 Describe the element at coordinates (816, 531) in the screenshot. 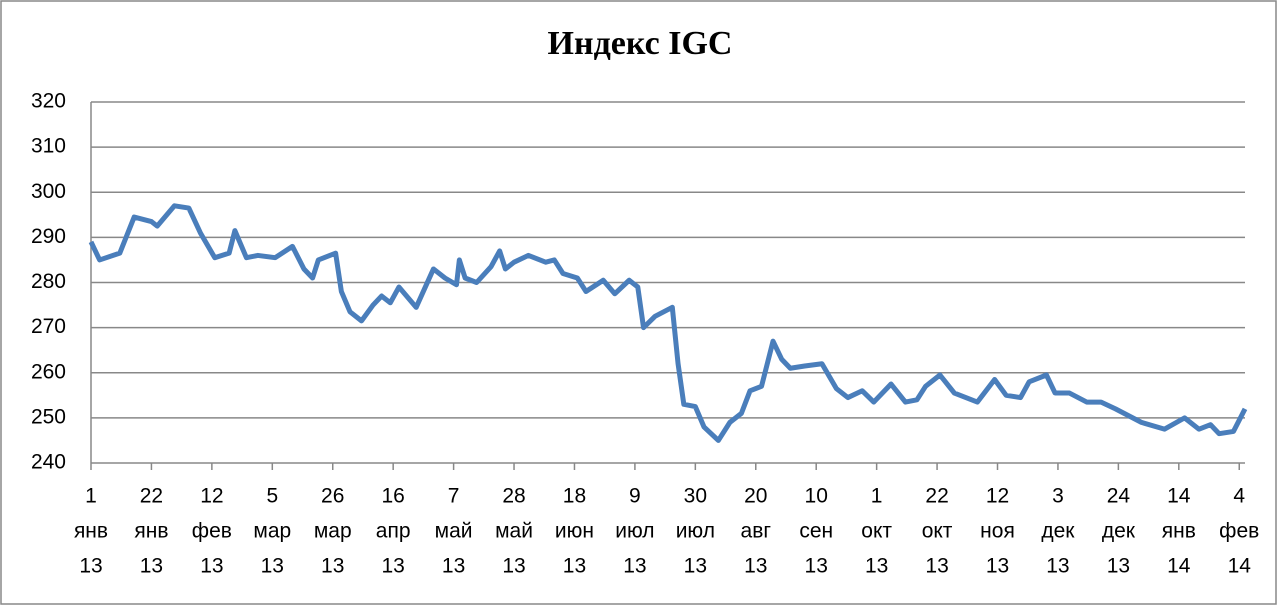

I see `x-tick-label: сен` at that location.